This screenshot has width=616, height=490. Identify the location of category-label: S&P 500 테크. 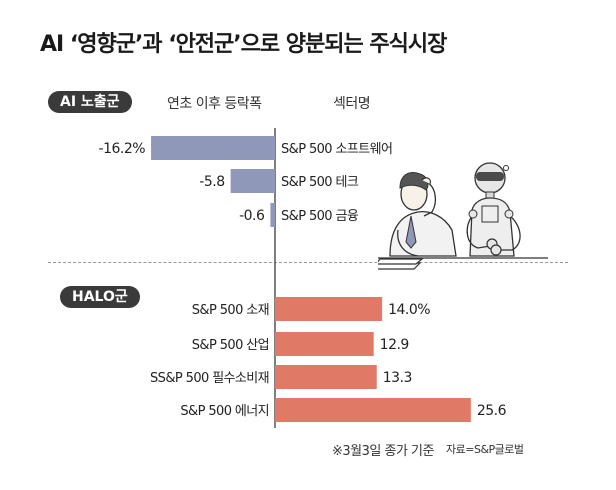
(320, 182).